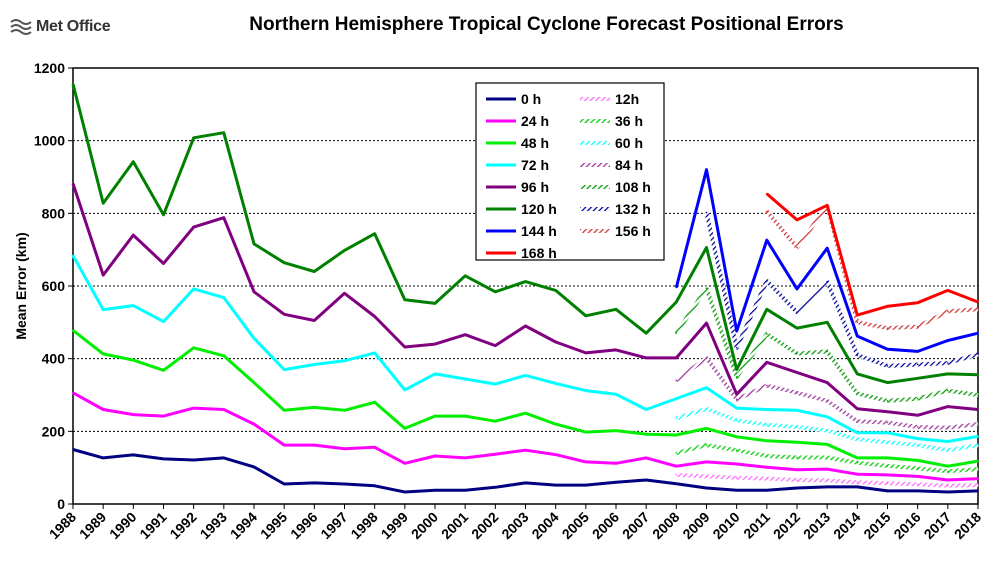 The width and height of the screenshot is (993, 563). I want to click on x-tick-label: 2004, so click(544, 525).